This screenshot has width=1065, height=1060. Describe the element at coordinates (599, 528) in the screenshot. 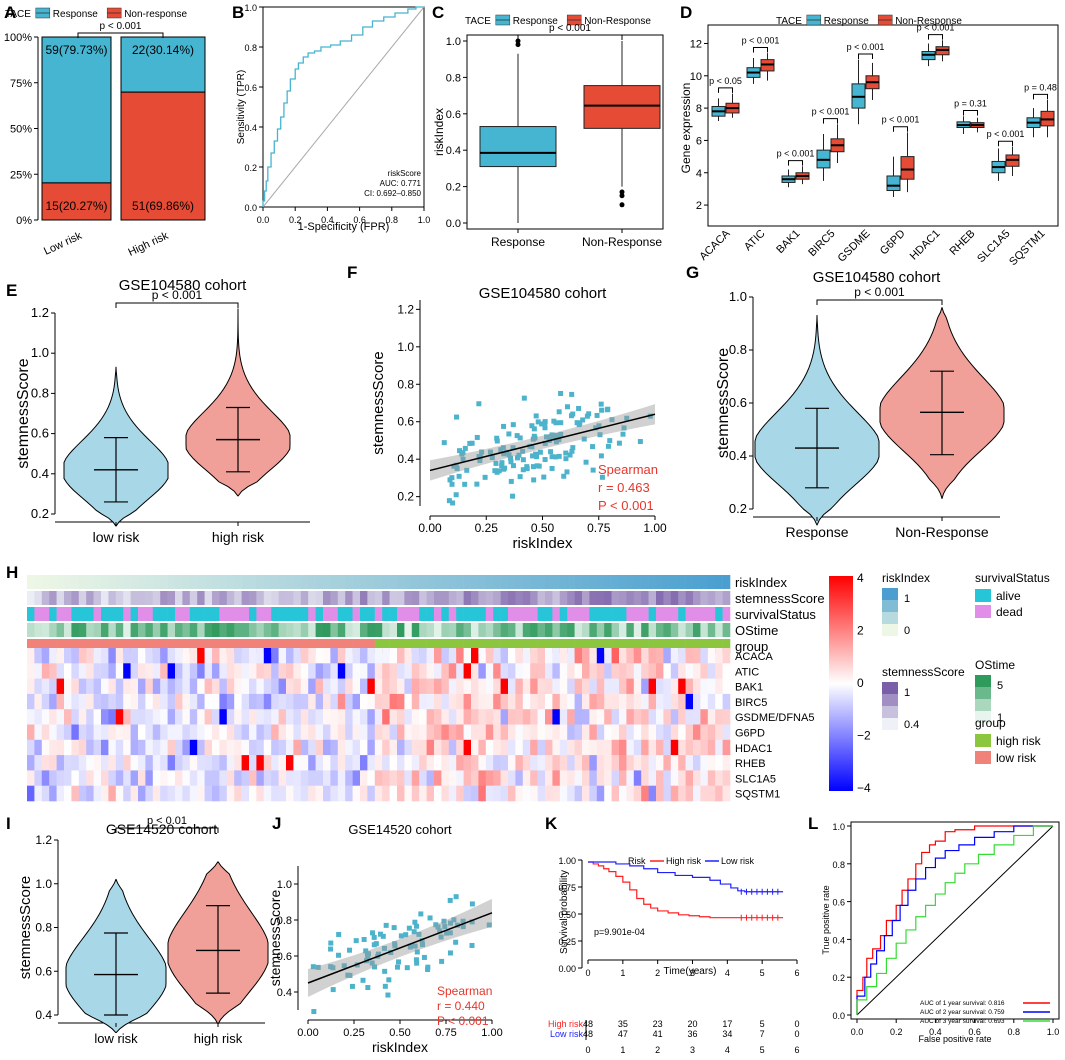

I see `x-tick-label: 0.75` at that location.